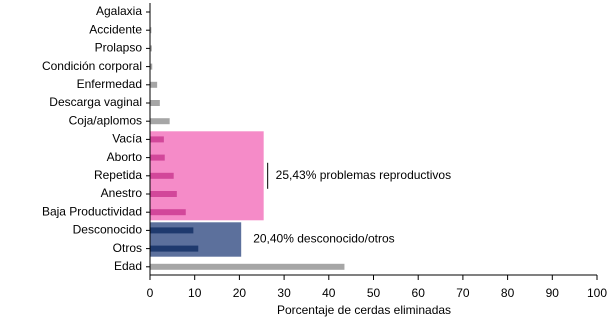 This screenshot has height=321, width=610. What do you see at coordinates (374, 293) in the screenshot?
I see `x-tick-label: 50` at bounding box center [374, 293].